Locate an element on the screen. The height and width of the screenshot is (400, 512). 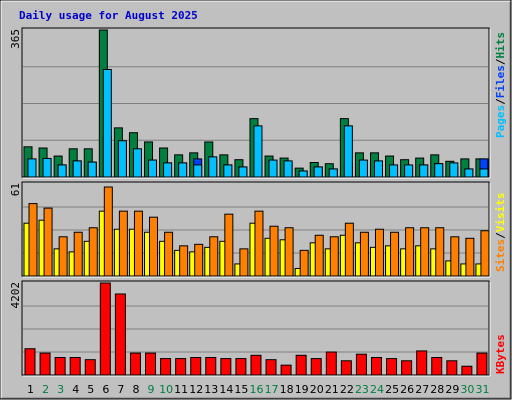
day-label: 25 is located at coordinates (392, 389).